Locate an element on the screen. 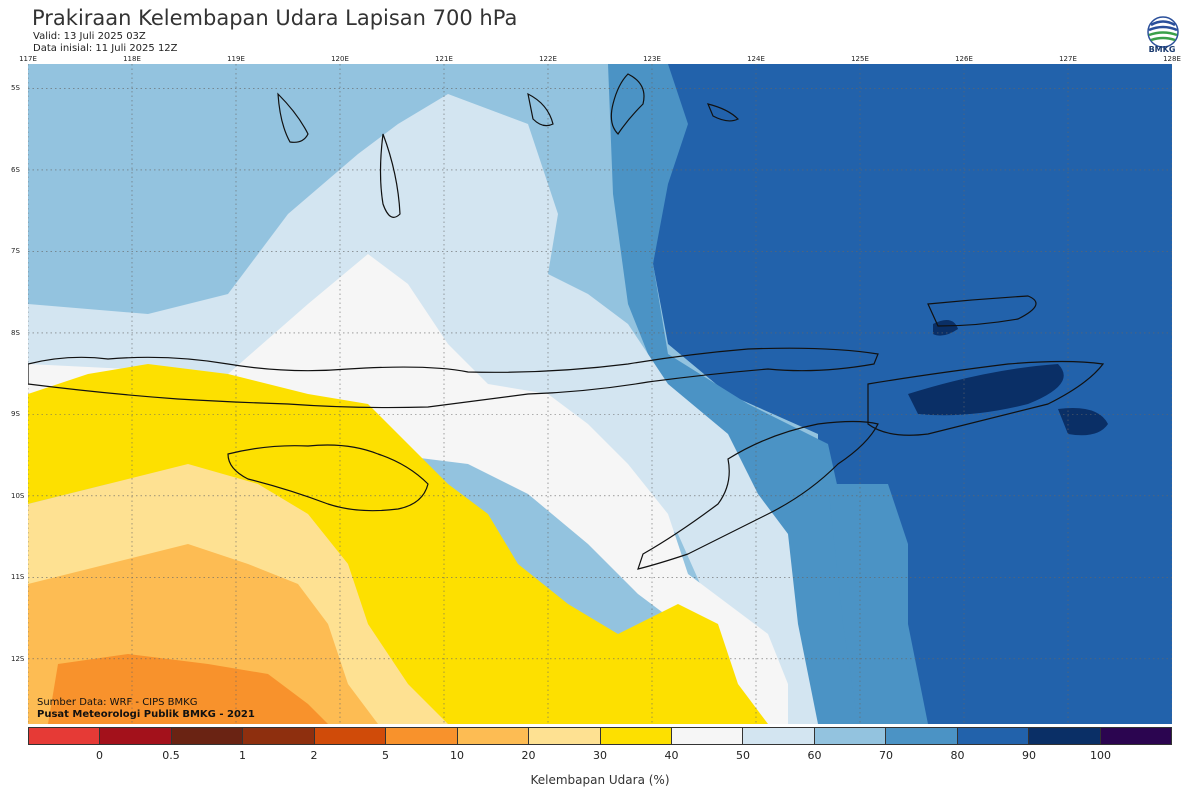 This screenshot has width=1200, height=800. lat-label: 9S is located at coordinates (15, 414).